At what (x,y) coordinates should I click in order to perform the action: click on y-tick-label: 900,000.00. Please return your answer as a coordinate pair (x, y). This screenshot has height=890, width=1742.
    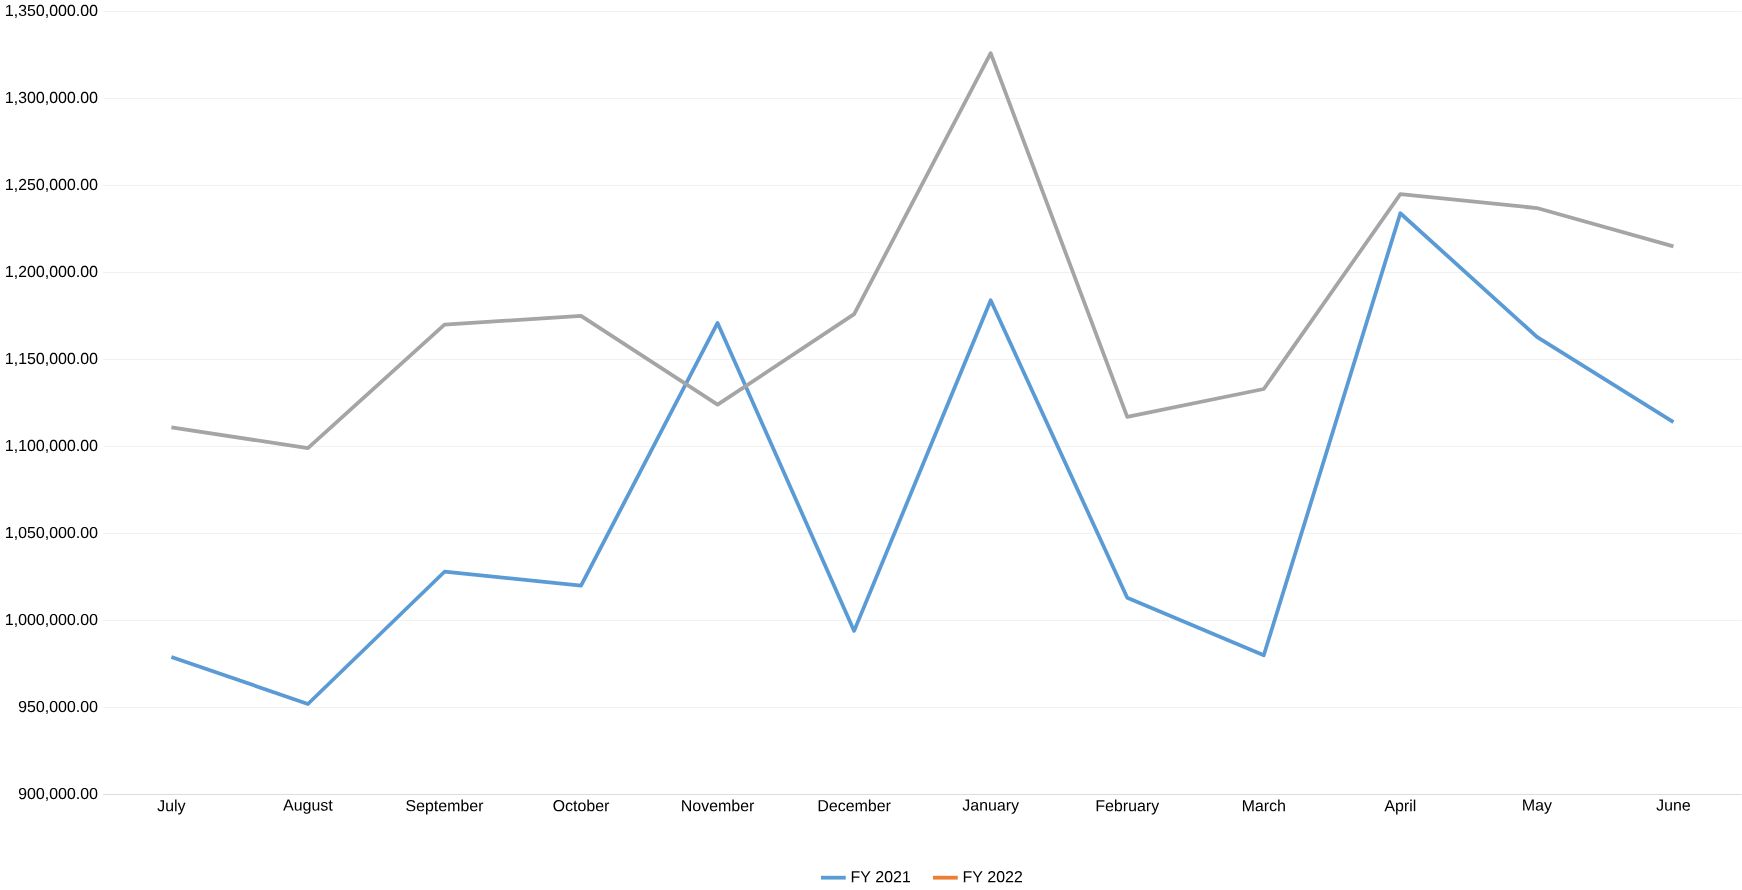
    Looking at the image, I should click on (58, 794).